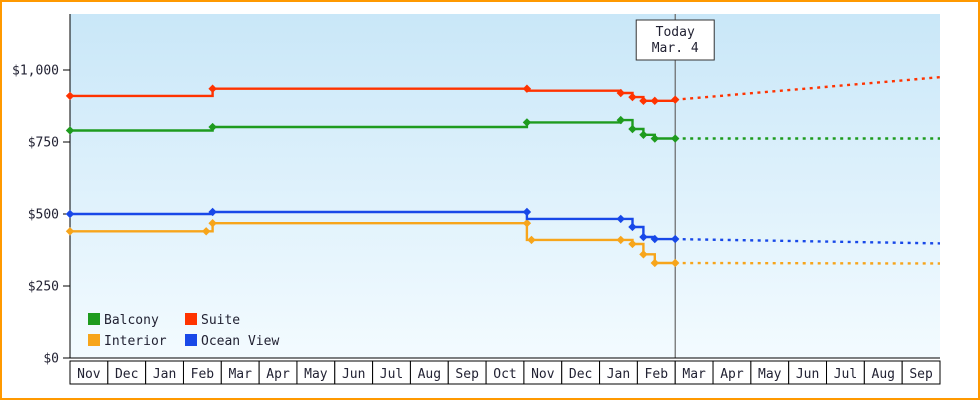  Describe the element at coordinates (131, 320) in the screenshot. I see `legend-label-balcony: Balcony` at that location.